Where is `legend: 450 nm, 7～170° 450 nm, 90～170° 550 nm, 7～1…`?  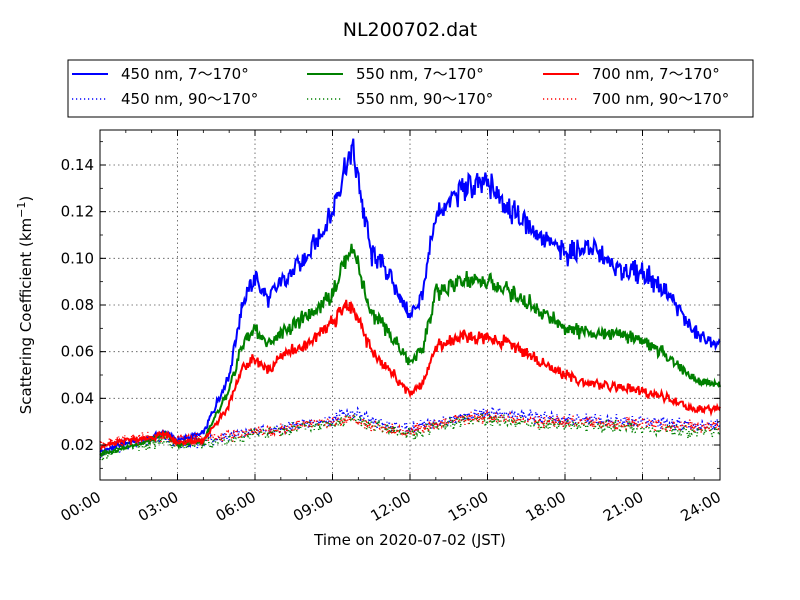
legend: 450 nm, 7～170° 450 nm, 90～170° 550 nm, 7～1… is located at coordinates (410, 88).